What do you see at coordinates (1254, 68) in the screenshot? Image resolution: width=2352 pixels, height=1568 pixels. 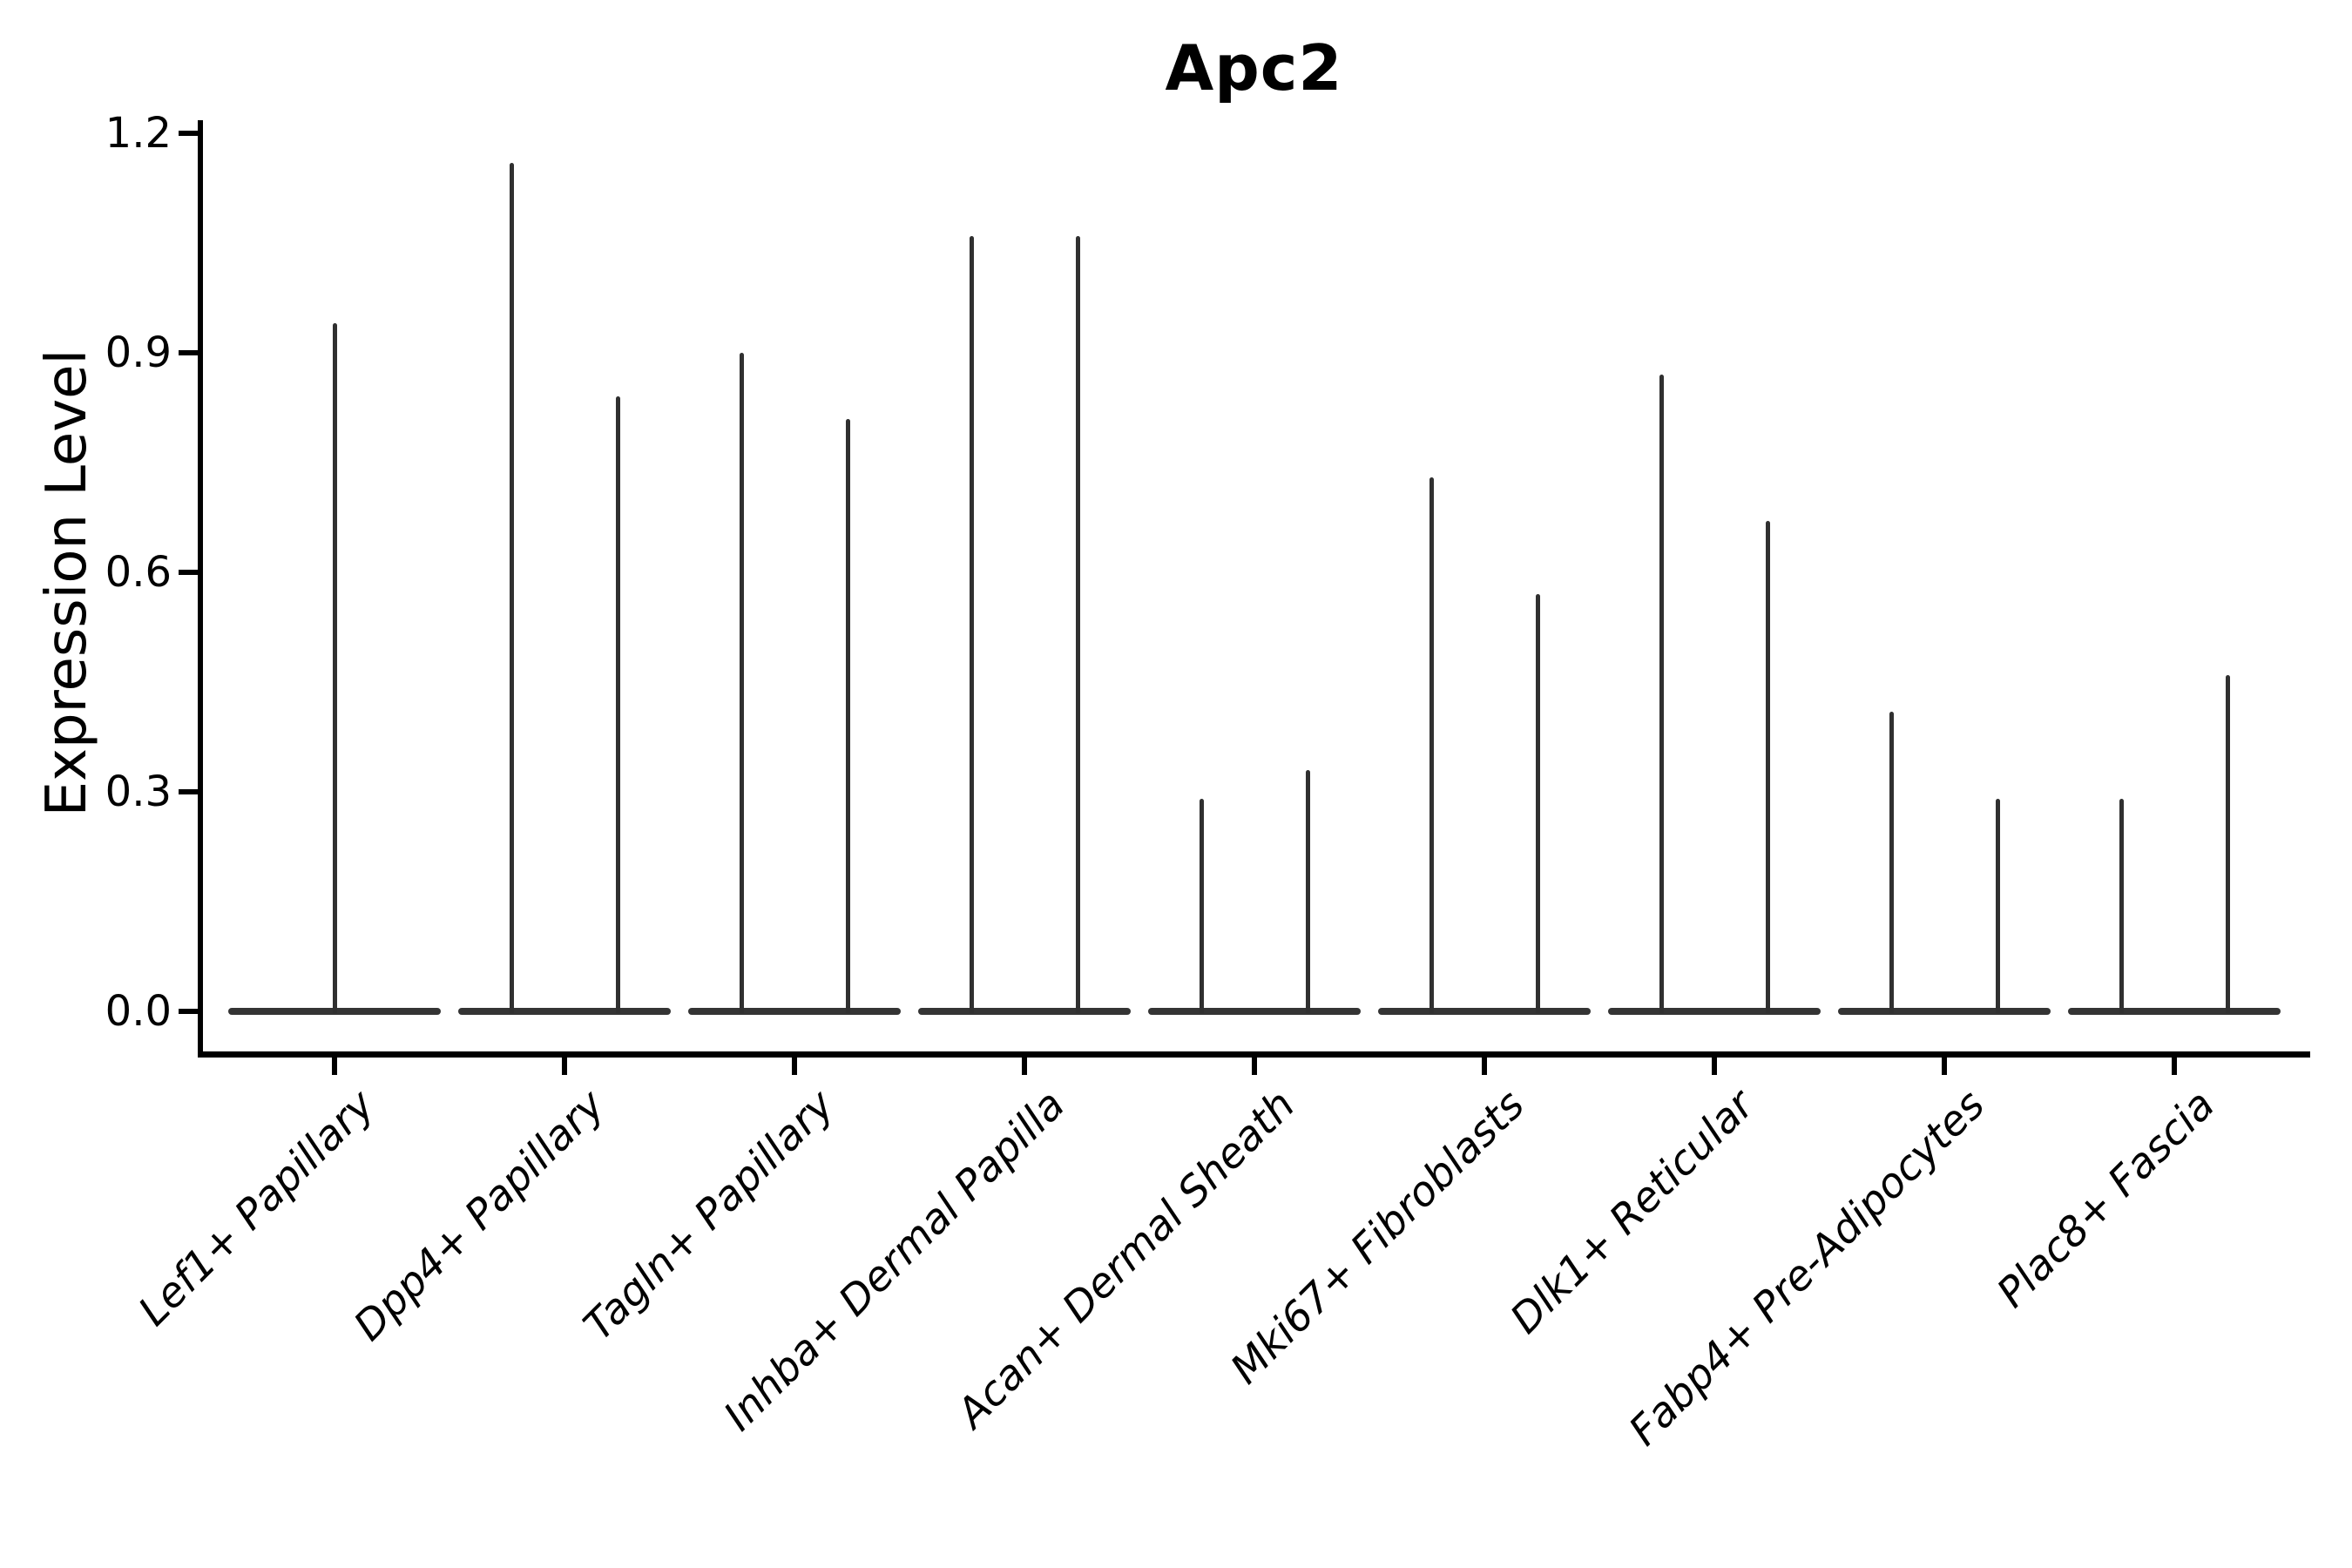 I see `chart-title: Apc2` at bounding box center [1254, 68].